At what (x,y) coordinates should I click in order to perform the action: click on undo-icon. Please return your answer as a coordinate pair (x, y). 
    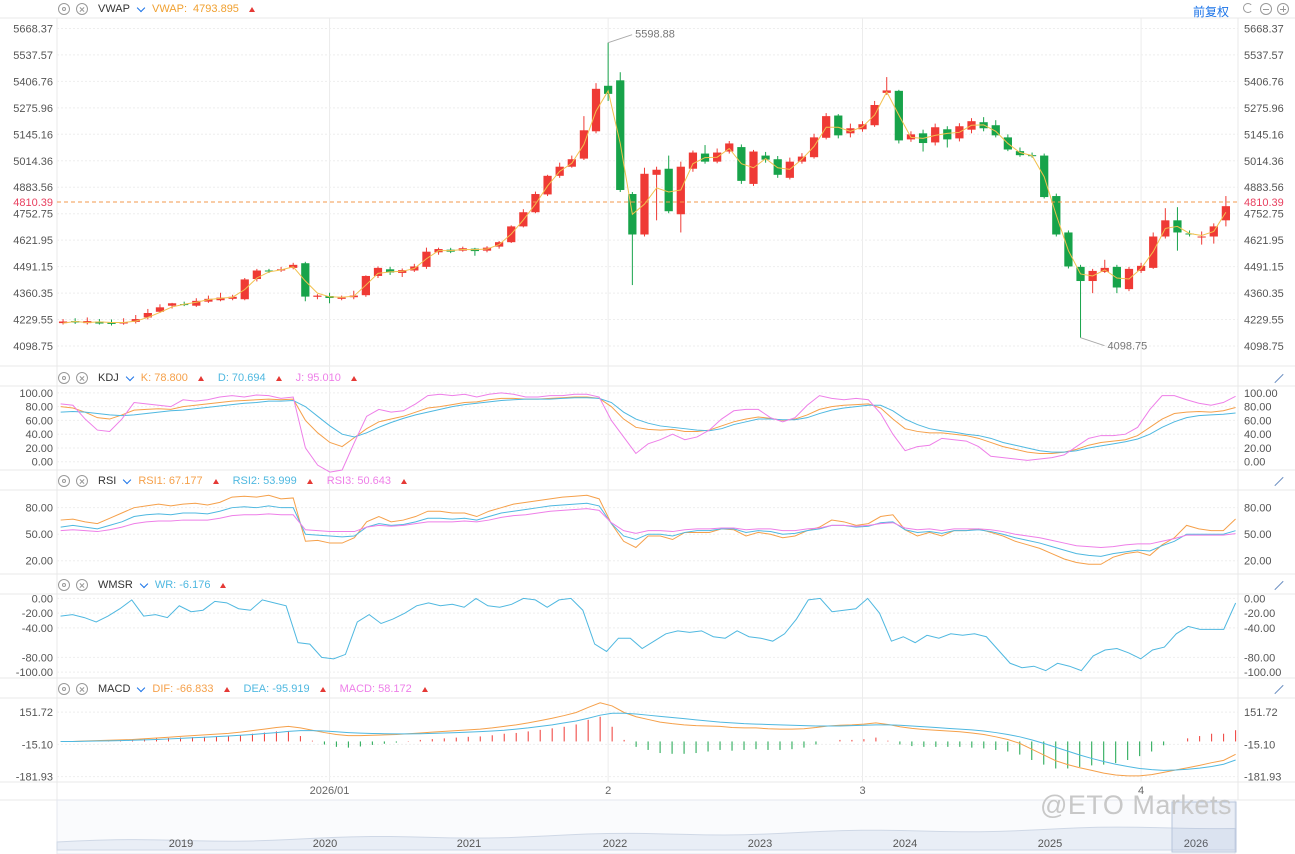
    Looking at the image, I should click on (1248, 8).